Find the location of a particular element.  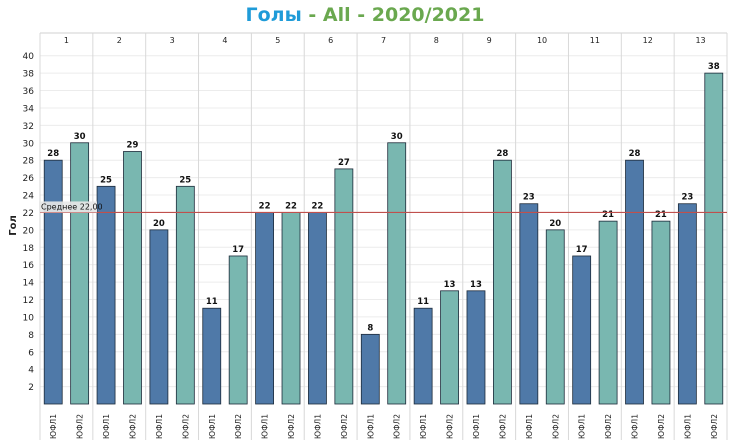

bar-3-series2 is located at coordinates (185, 295).